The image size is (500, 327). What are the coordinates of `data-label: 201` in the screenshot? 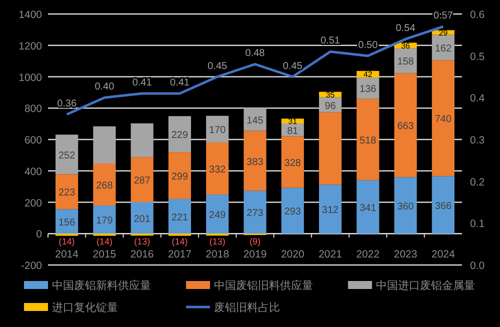 It's located at (142, 219).